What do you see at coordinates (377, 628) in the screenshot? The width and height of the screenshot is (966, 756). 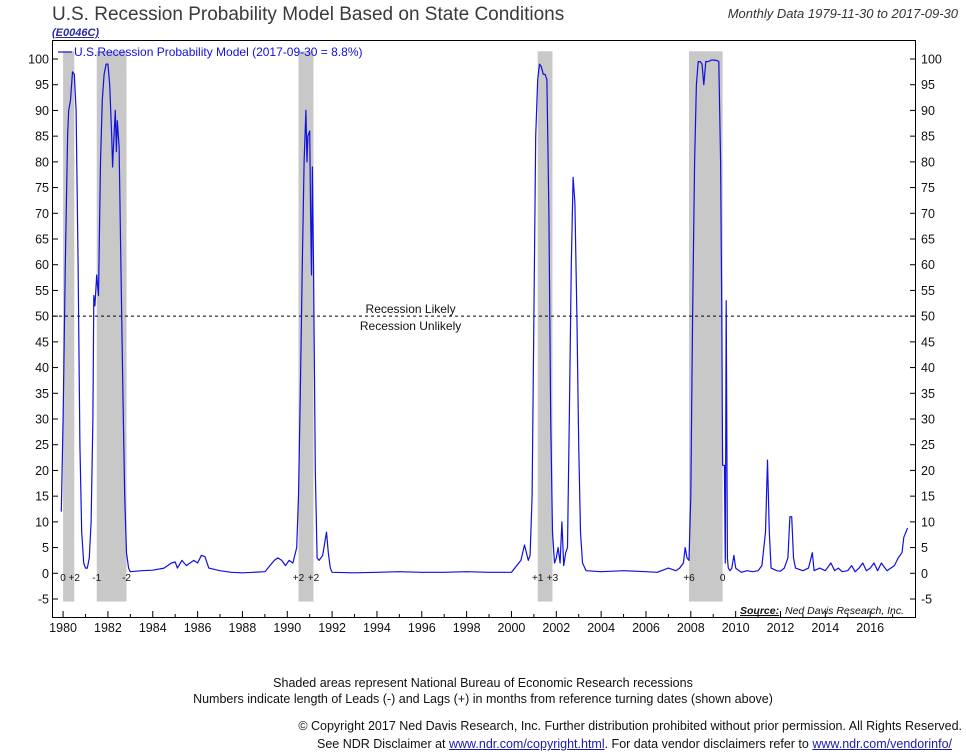 I see `x-tick-label: 1994` at bounding box center [377, 628].